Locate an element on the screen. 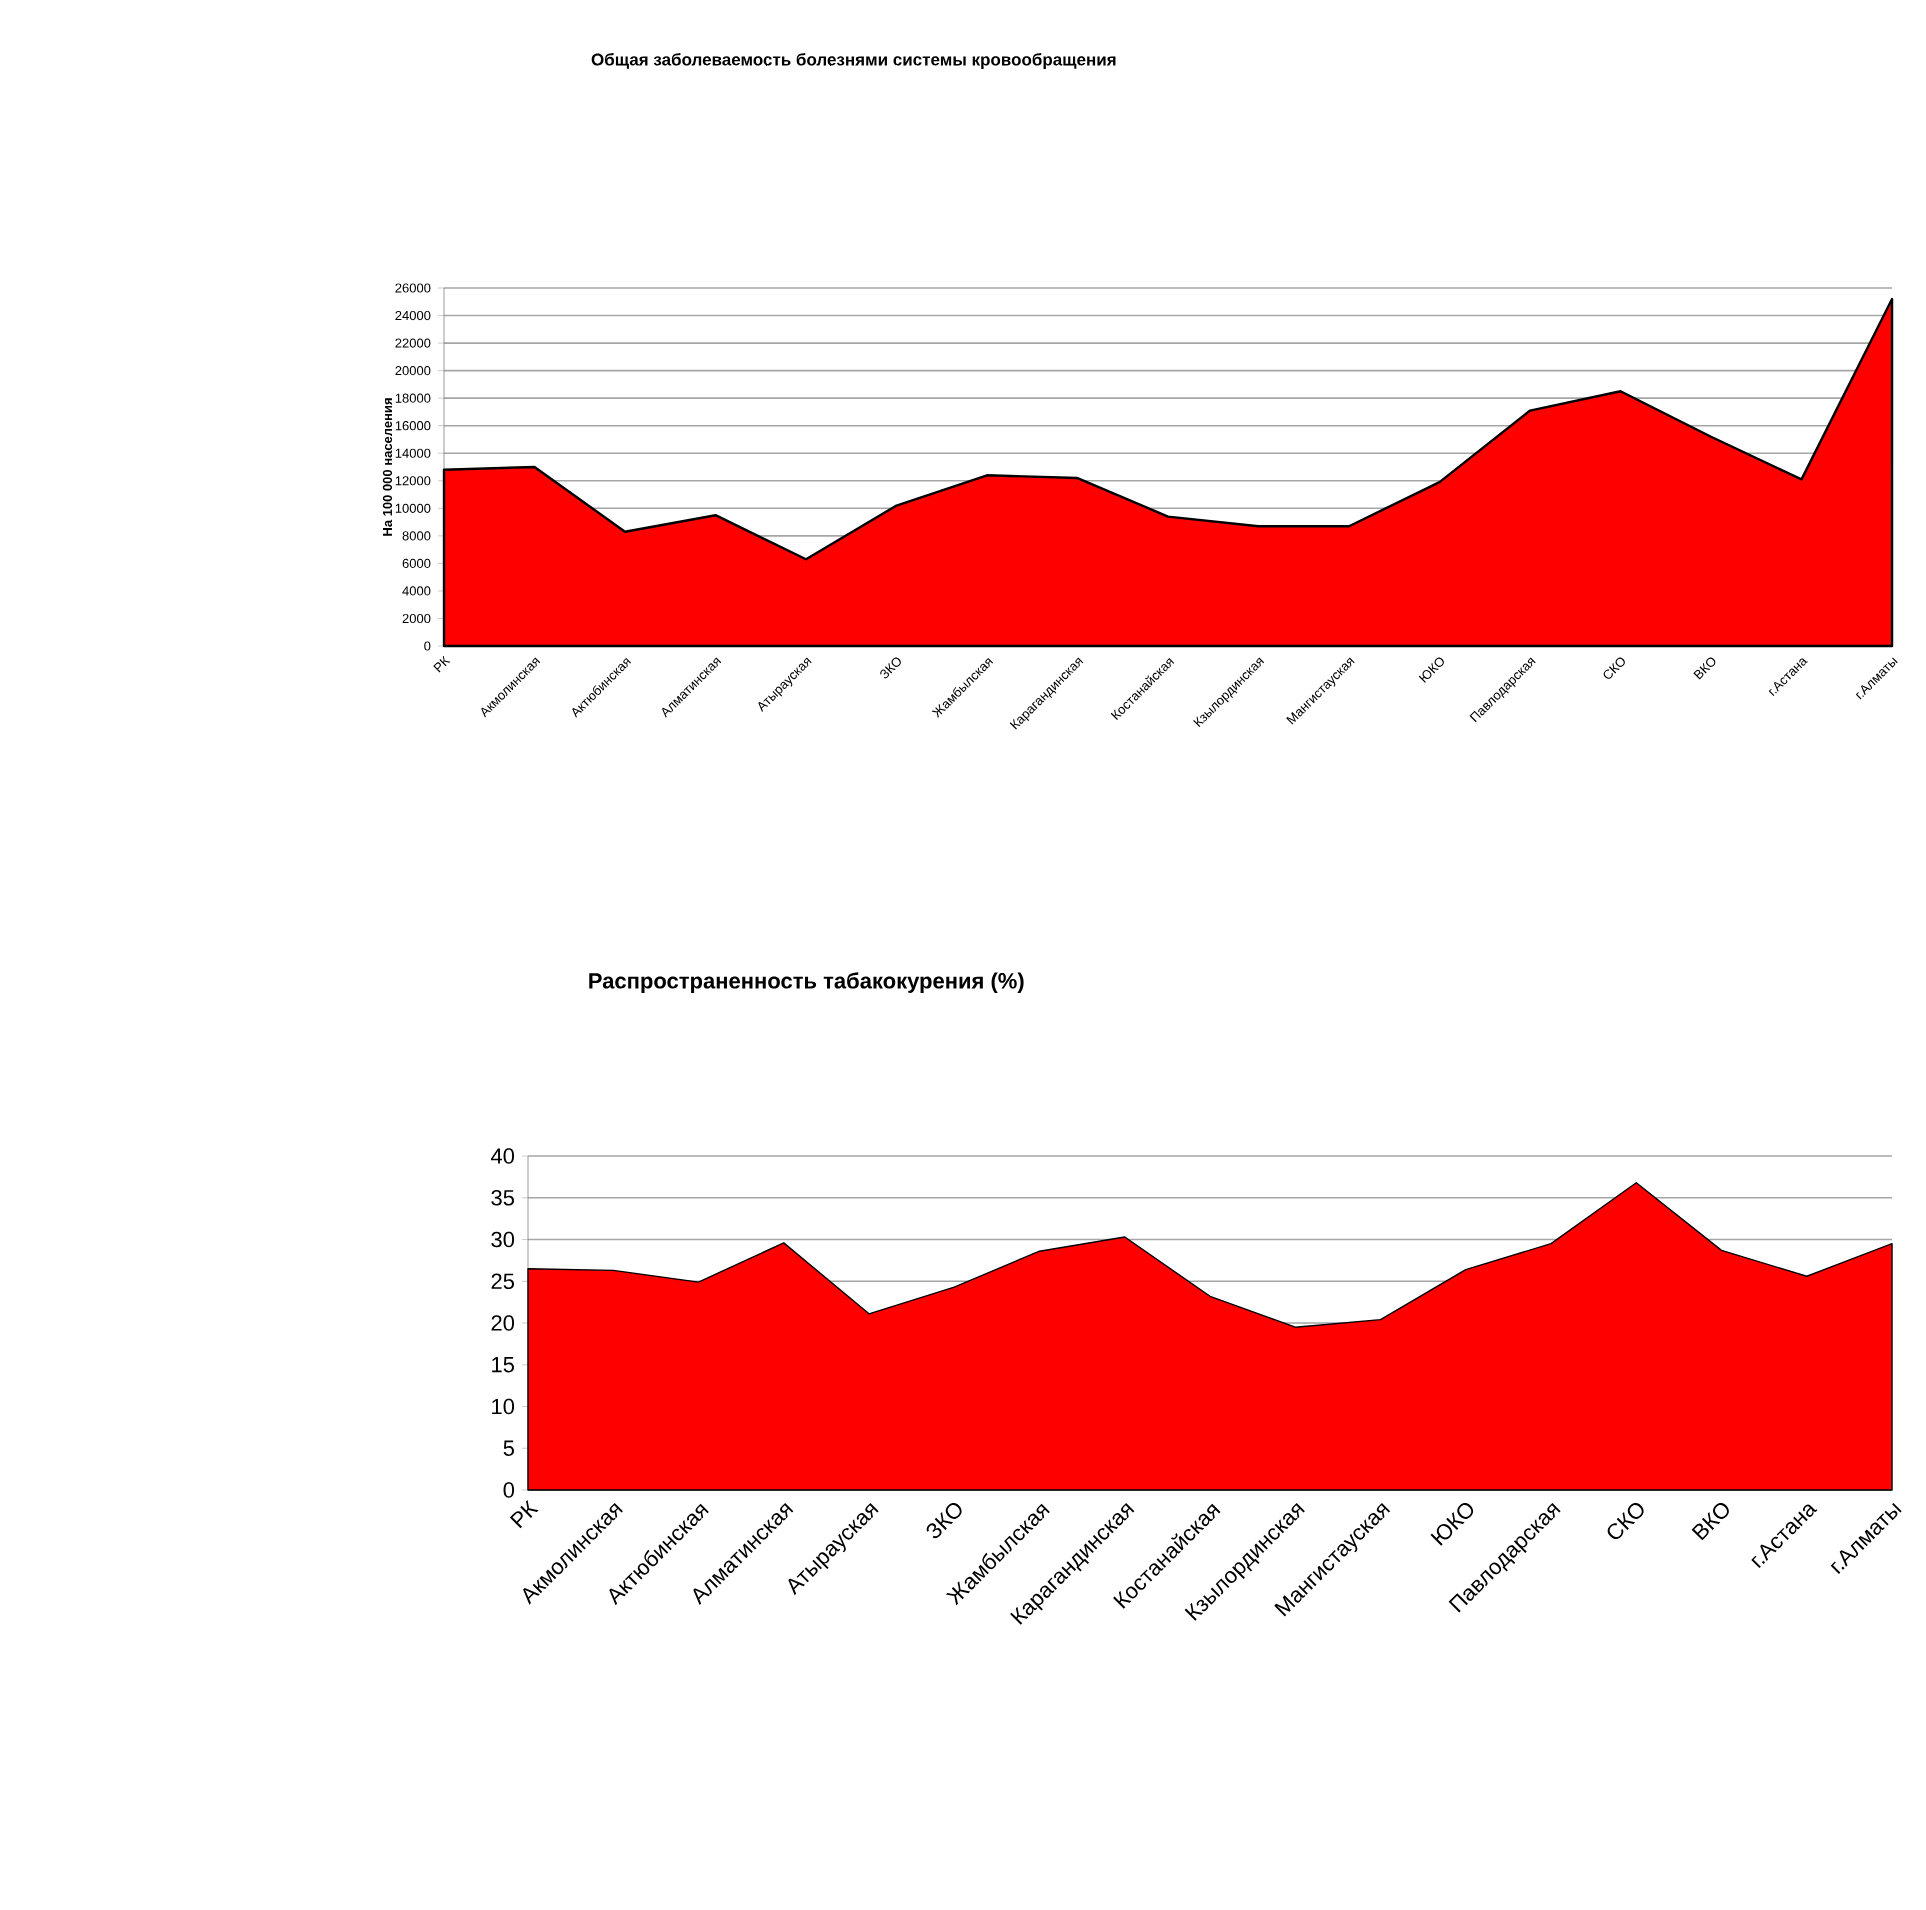  y-tick-label: 10 is located at coordinates (503, 1406).